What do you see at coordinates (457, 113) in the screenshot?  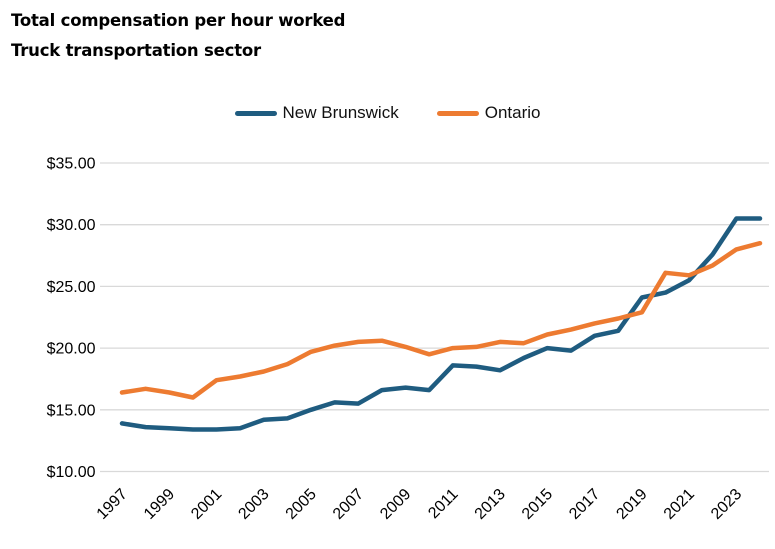 I see `ontario-line-swatch` at bounding box center [457, 113].